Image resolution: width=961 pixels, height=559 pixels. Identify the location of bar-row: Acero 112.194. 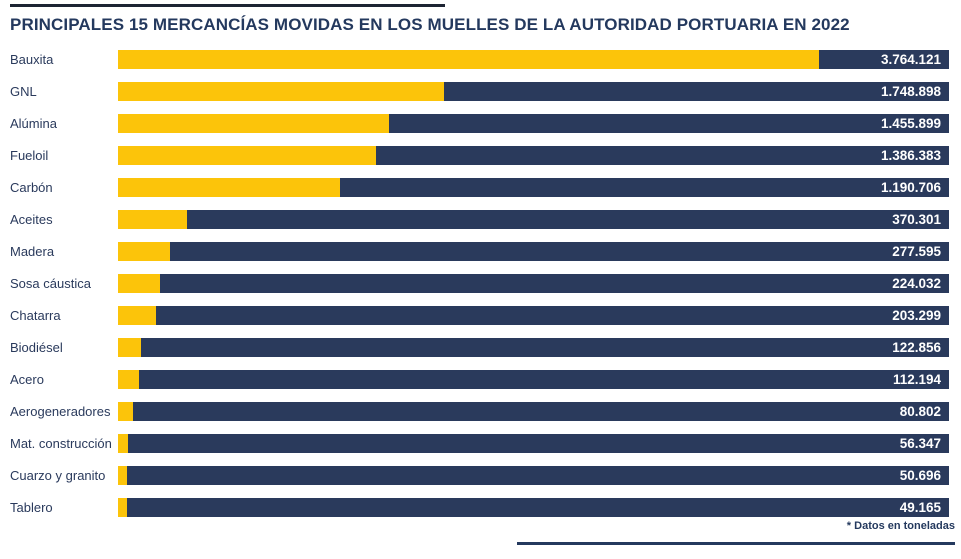
(480, 379).